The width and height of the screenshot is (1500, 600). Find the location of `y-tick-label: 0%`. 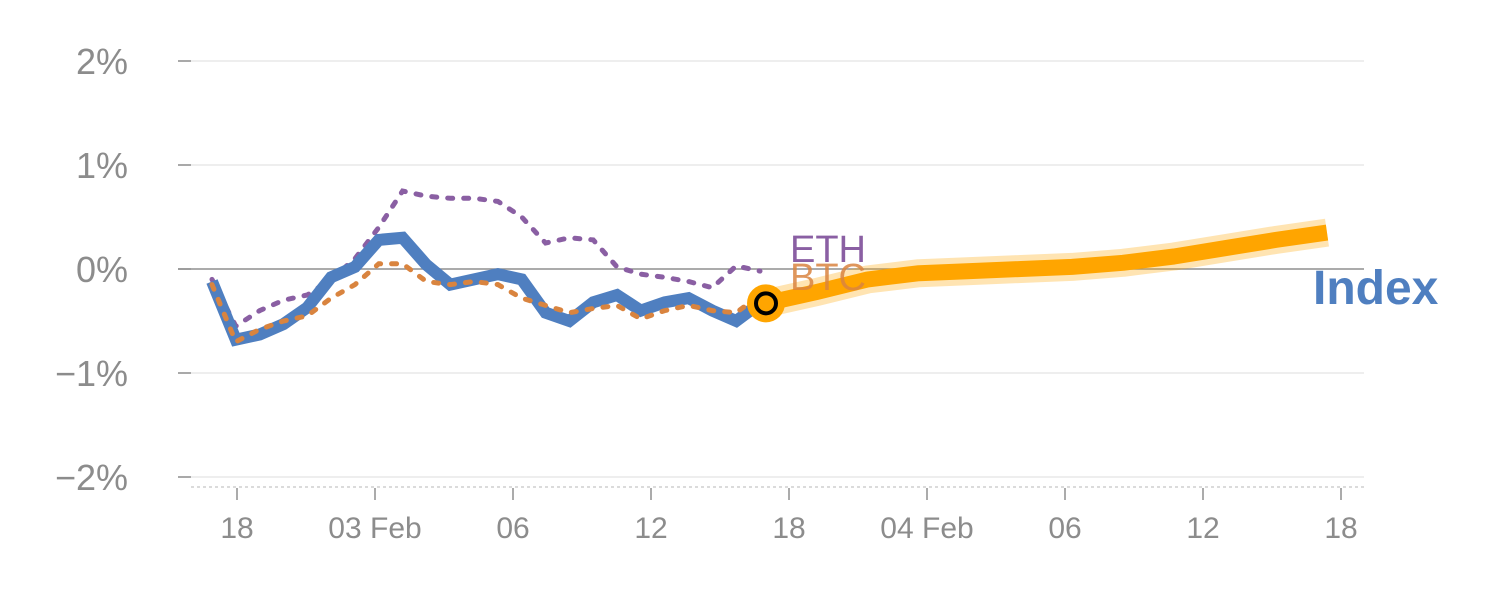

y-tick-label: 0% is located at coordinates (102, 269).